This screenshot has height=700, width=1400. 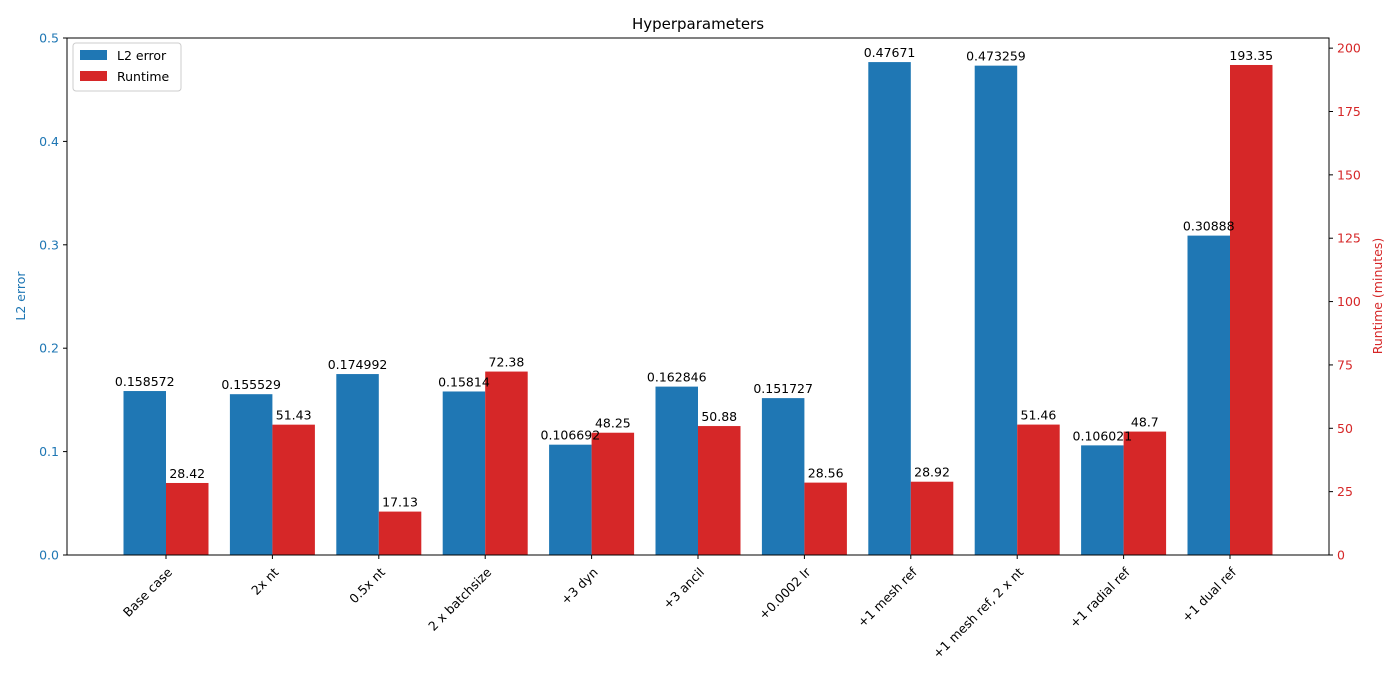 I want to click on bar-value-label-runtime-2: 17.13, so click(x=400, y=502).